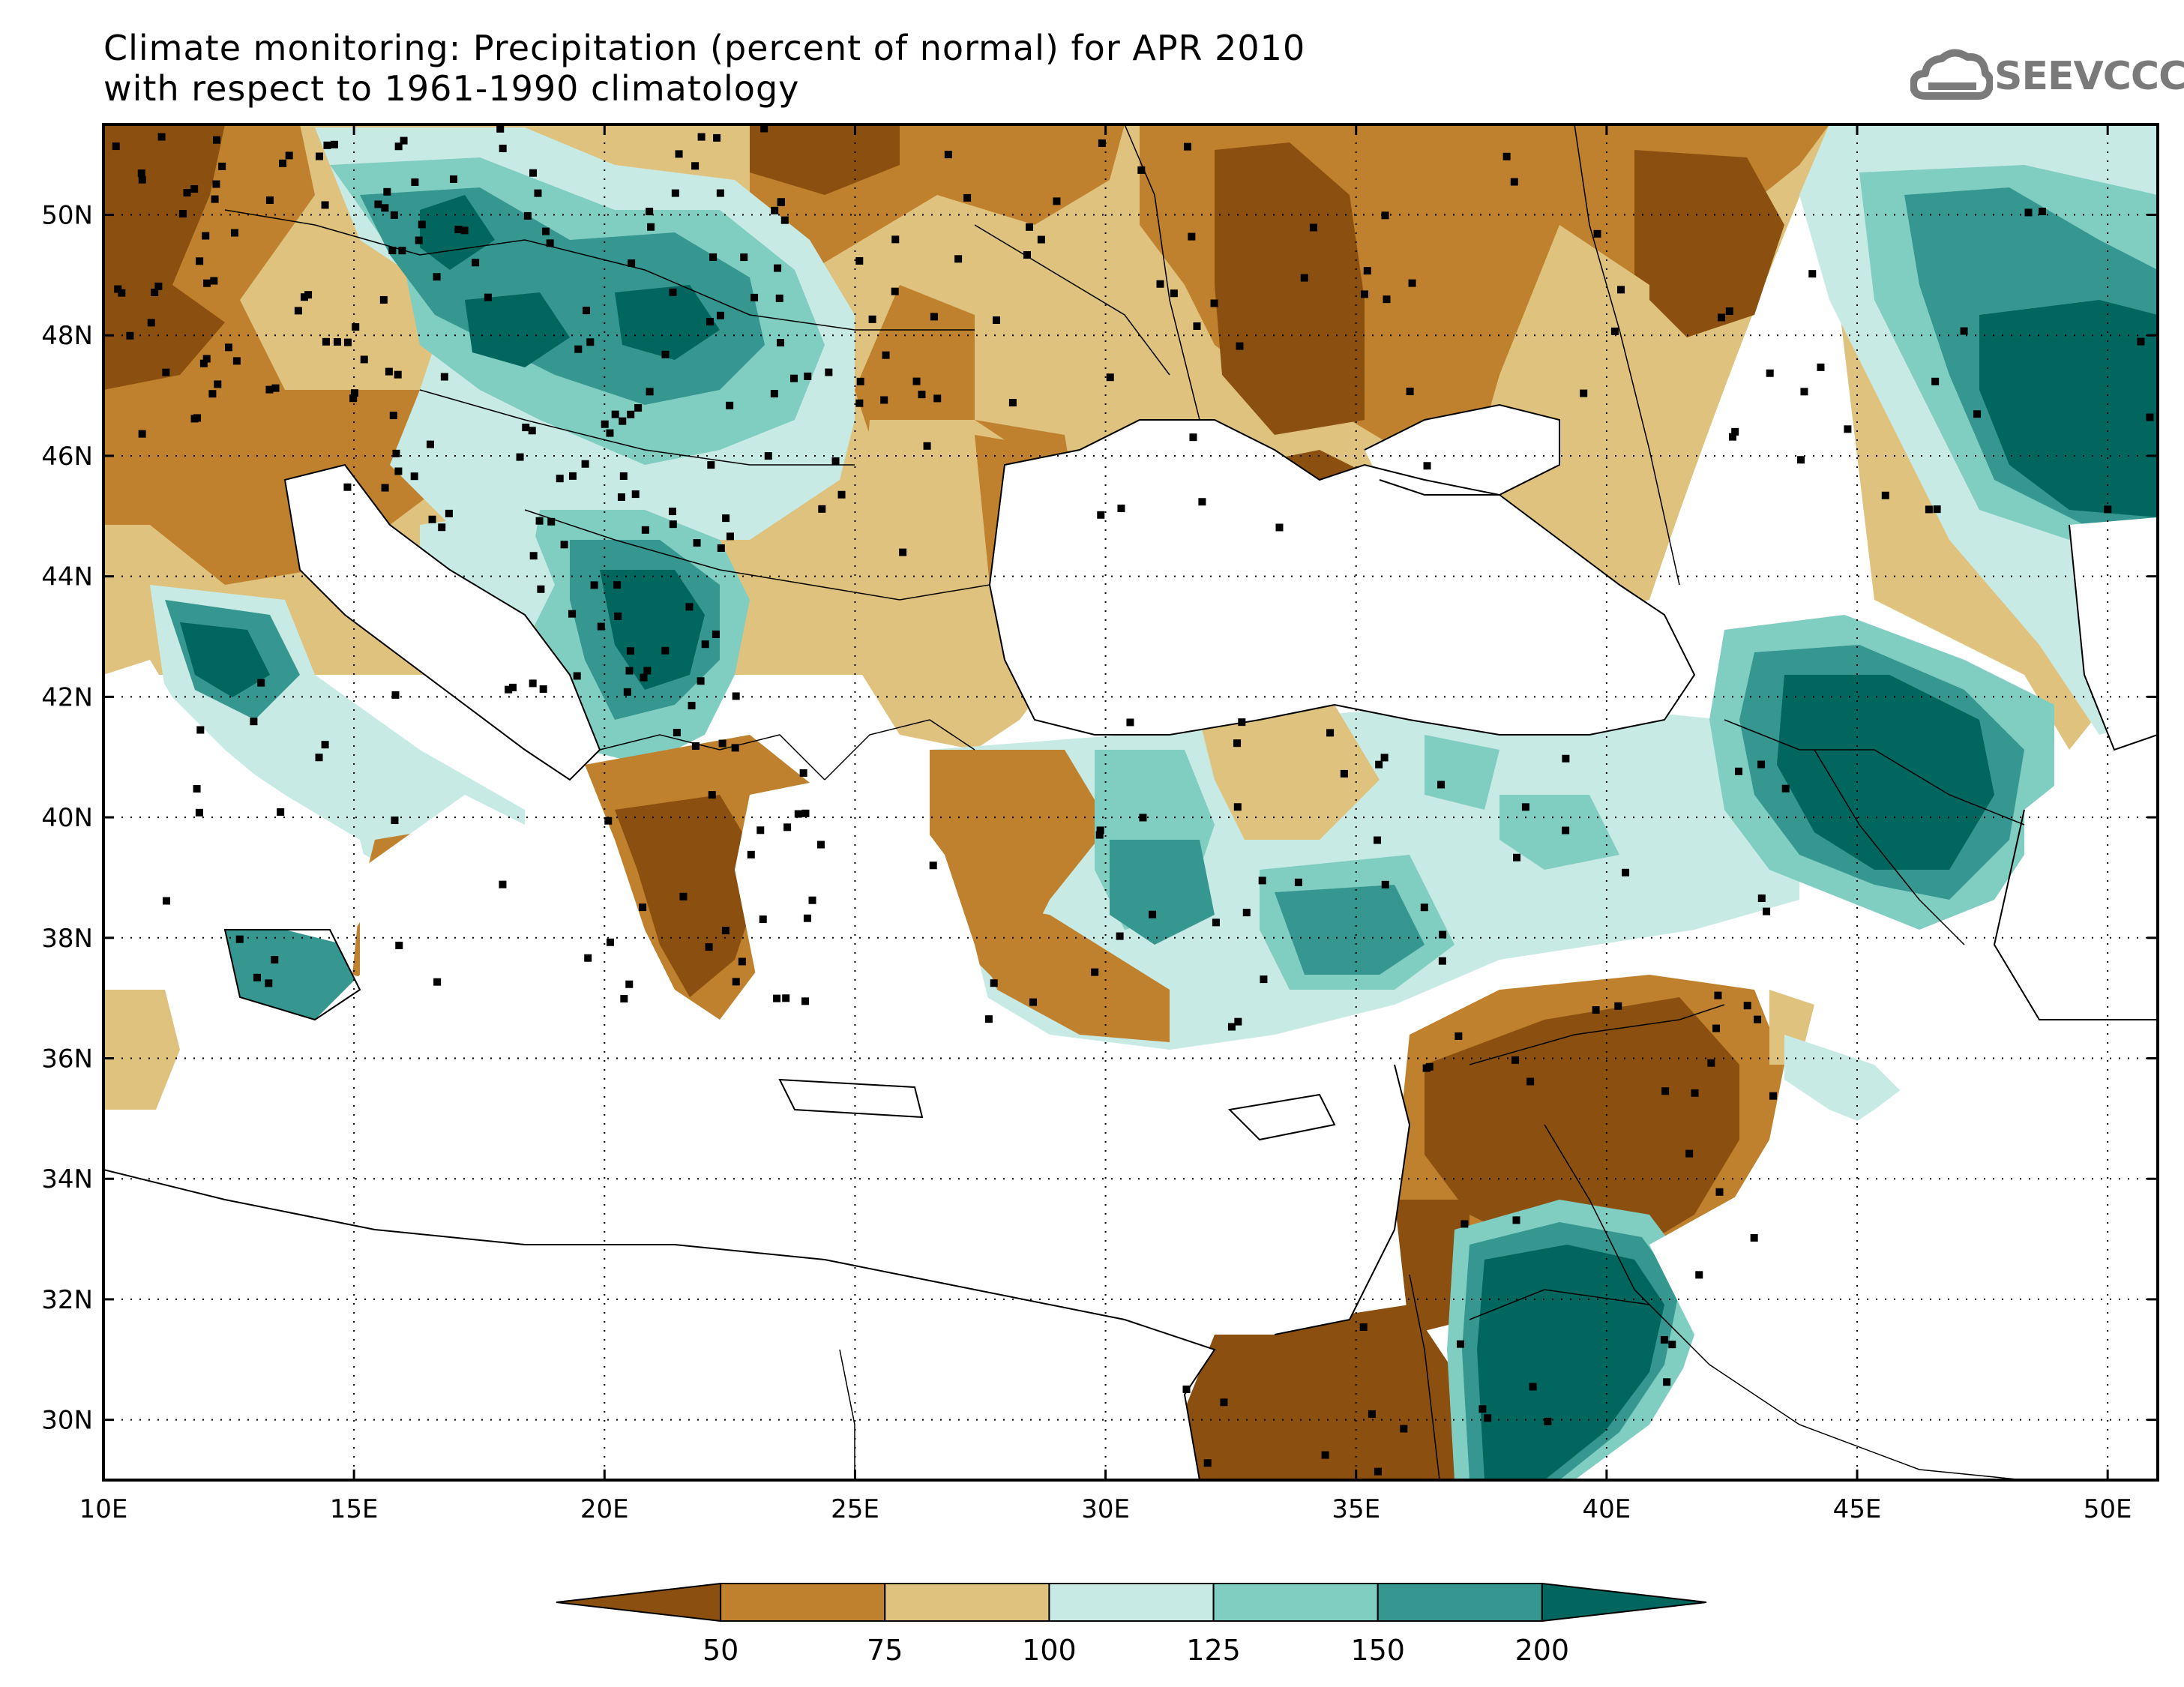 This screenshot has height=1687, width=2184. I want to click on map-title-line-2: with respect to 1961-1990 climatology, so click(451, 88).